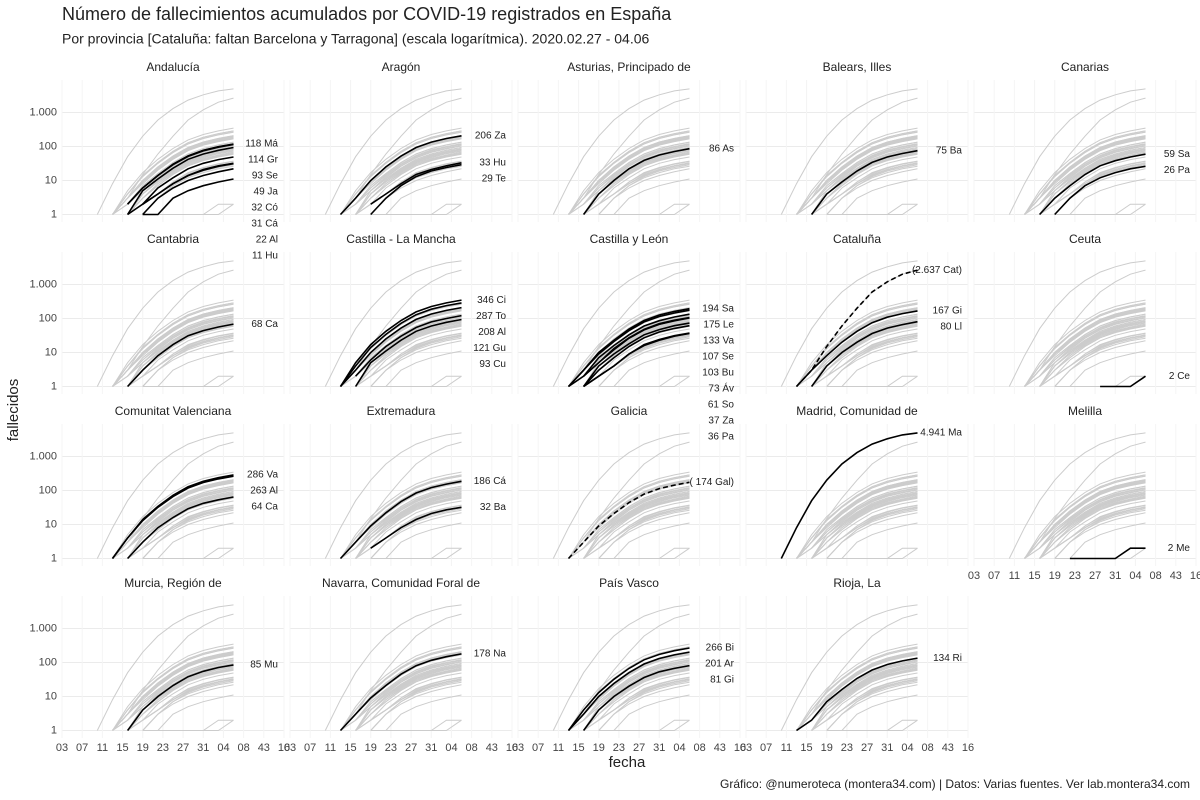 This screenshot has width=1200, height=800. What do you see at coordinates (492, 162) in the screenshot?
I see `series-label: 33 Hu` at bounding box center [492, 162].